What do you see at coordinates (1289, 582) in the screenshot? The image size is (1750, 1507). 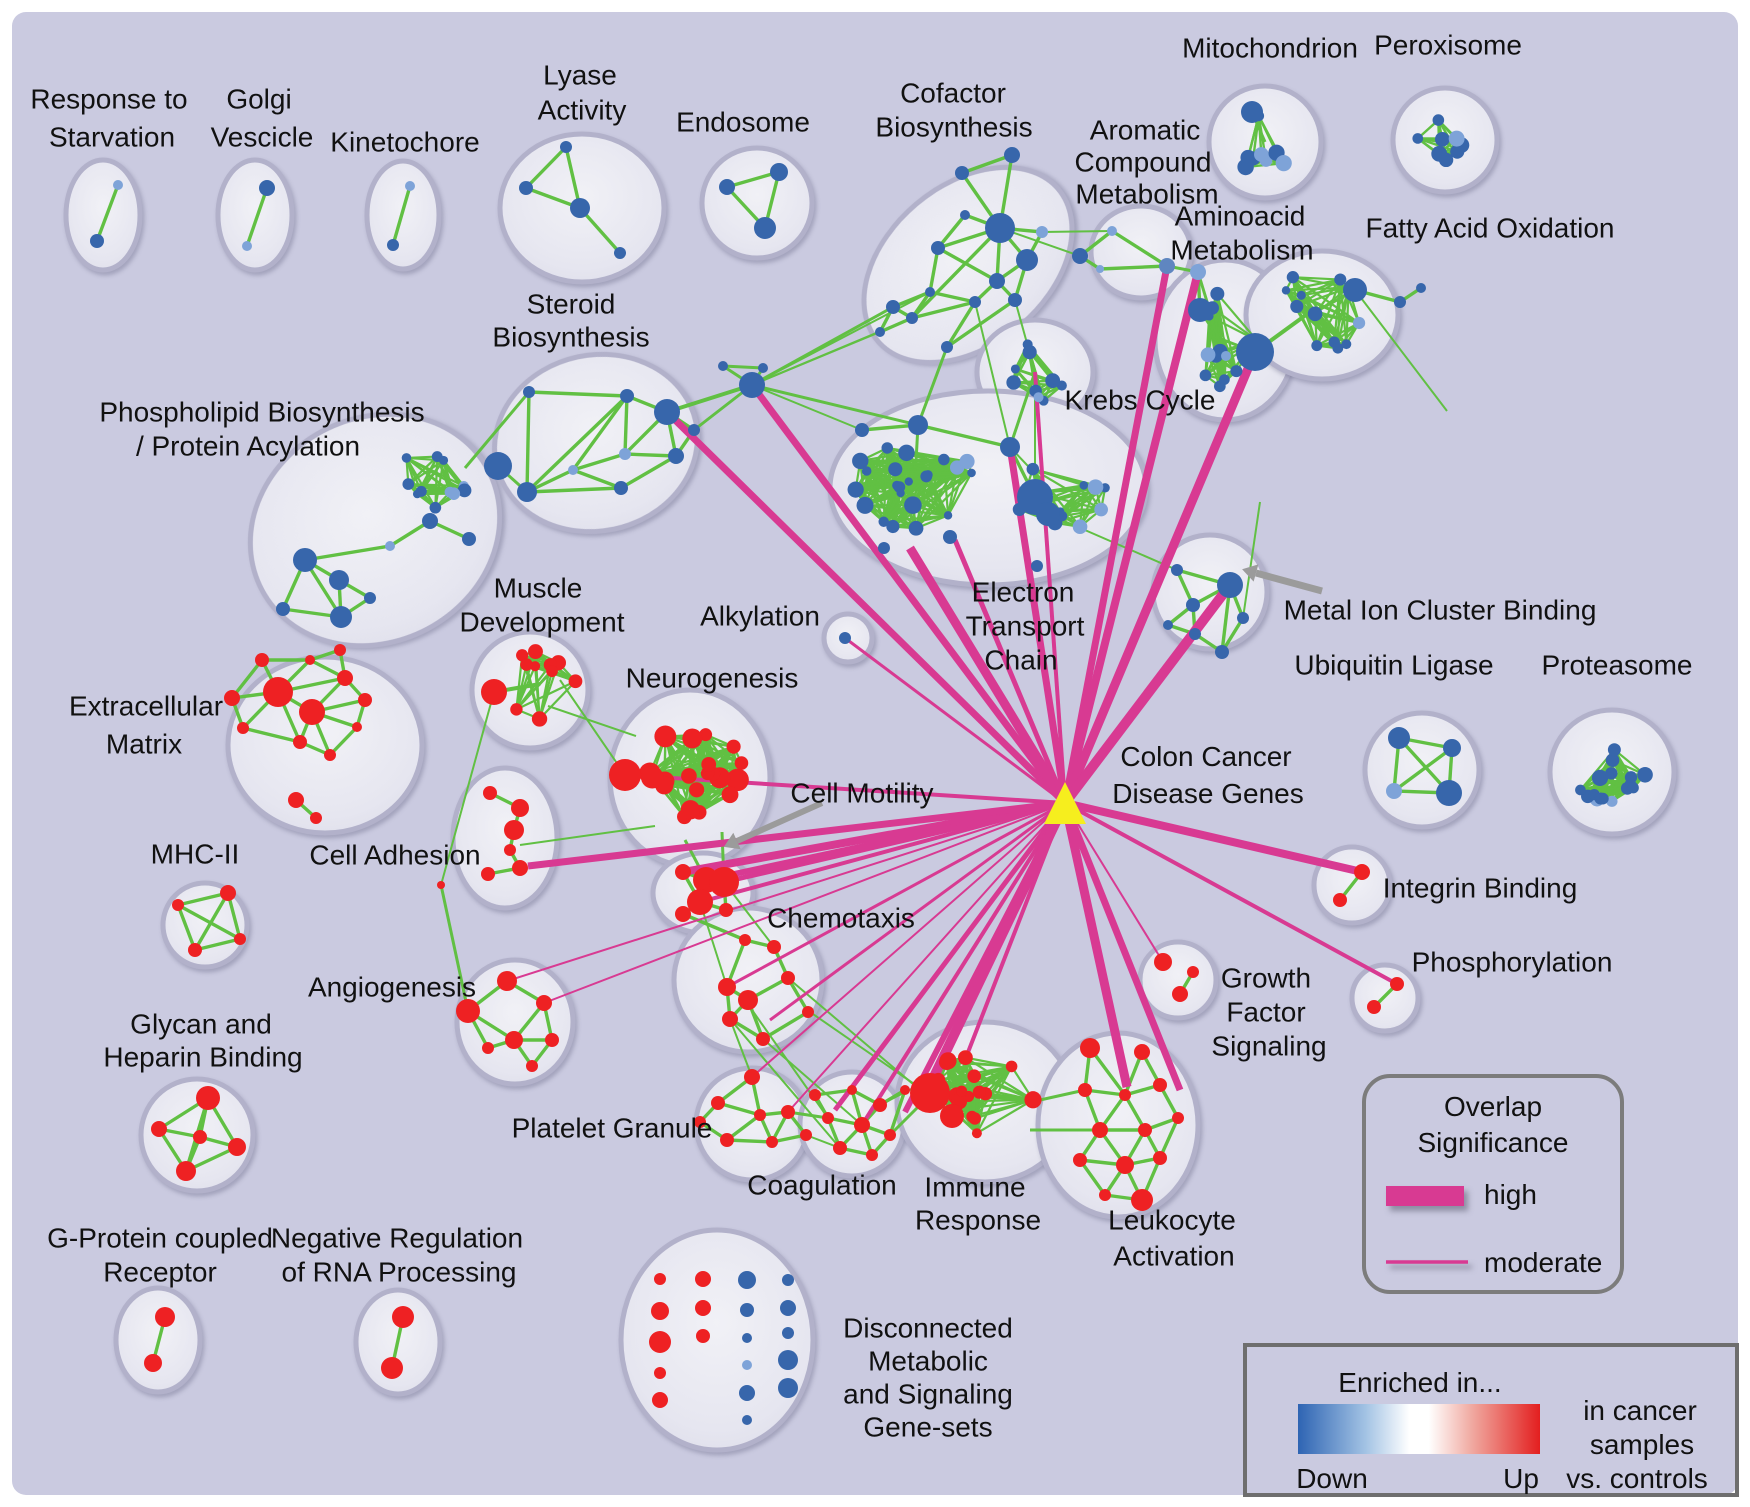 I see `metal-ion-arrow` at bounding box center [1289, 582].